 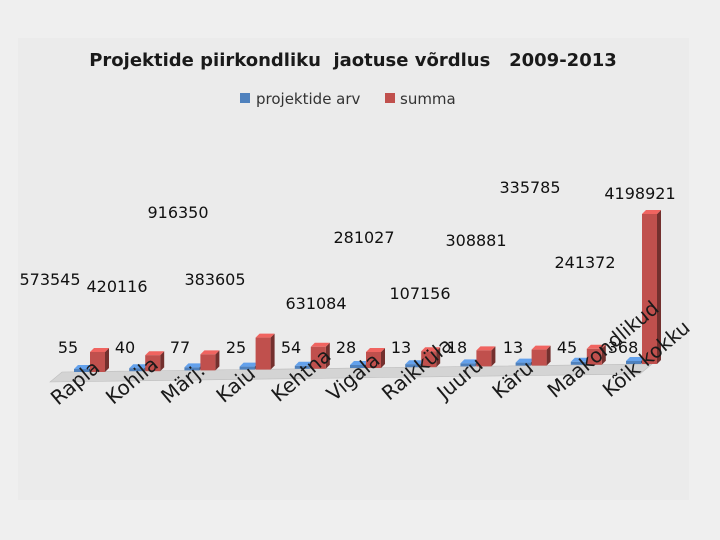 What do you see at coordinates (194, 365) in the screenshot?
I see `bar-count-2-top` at bounding box center [194, 365].